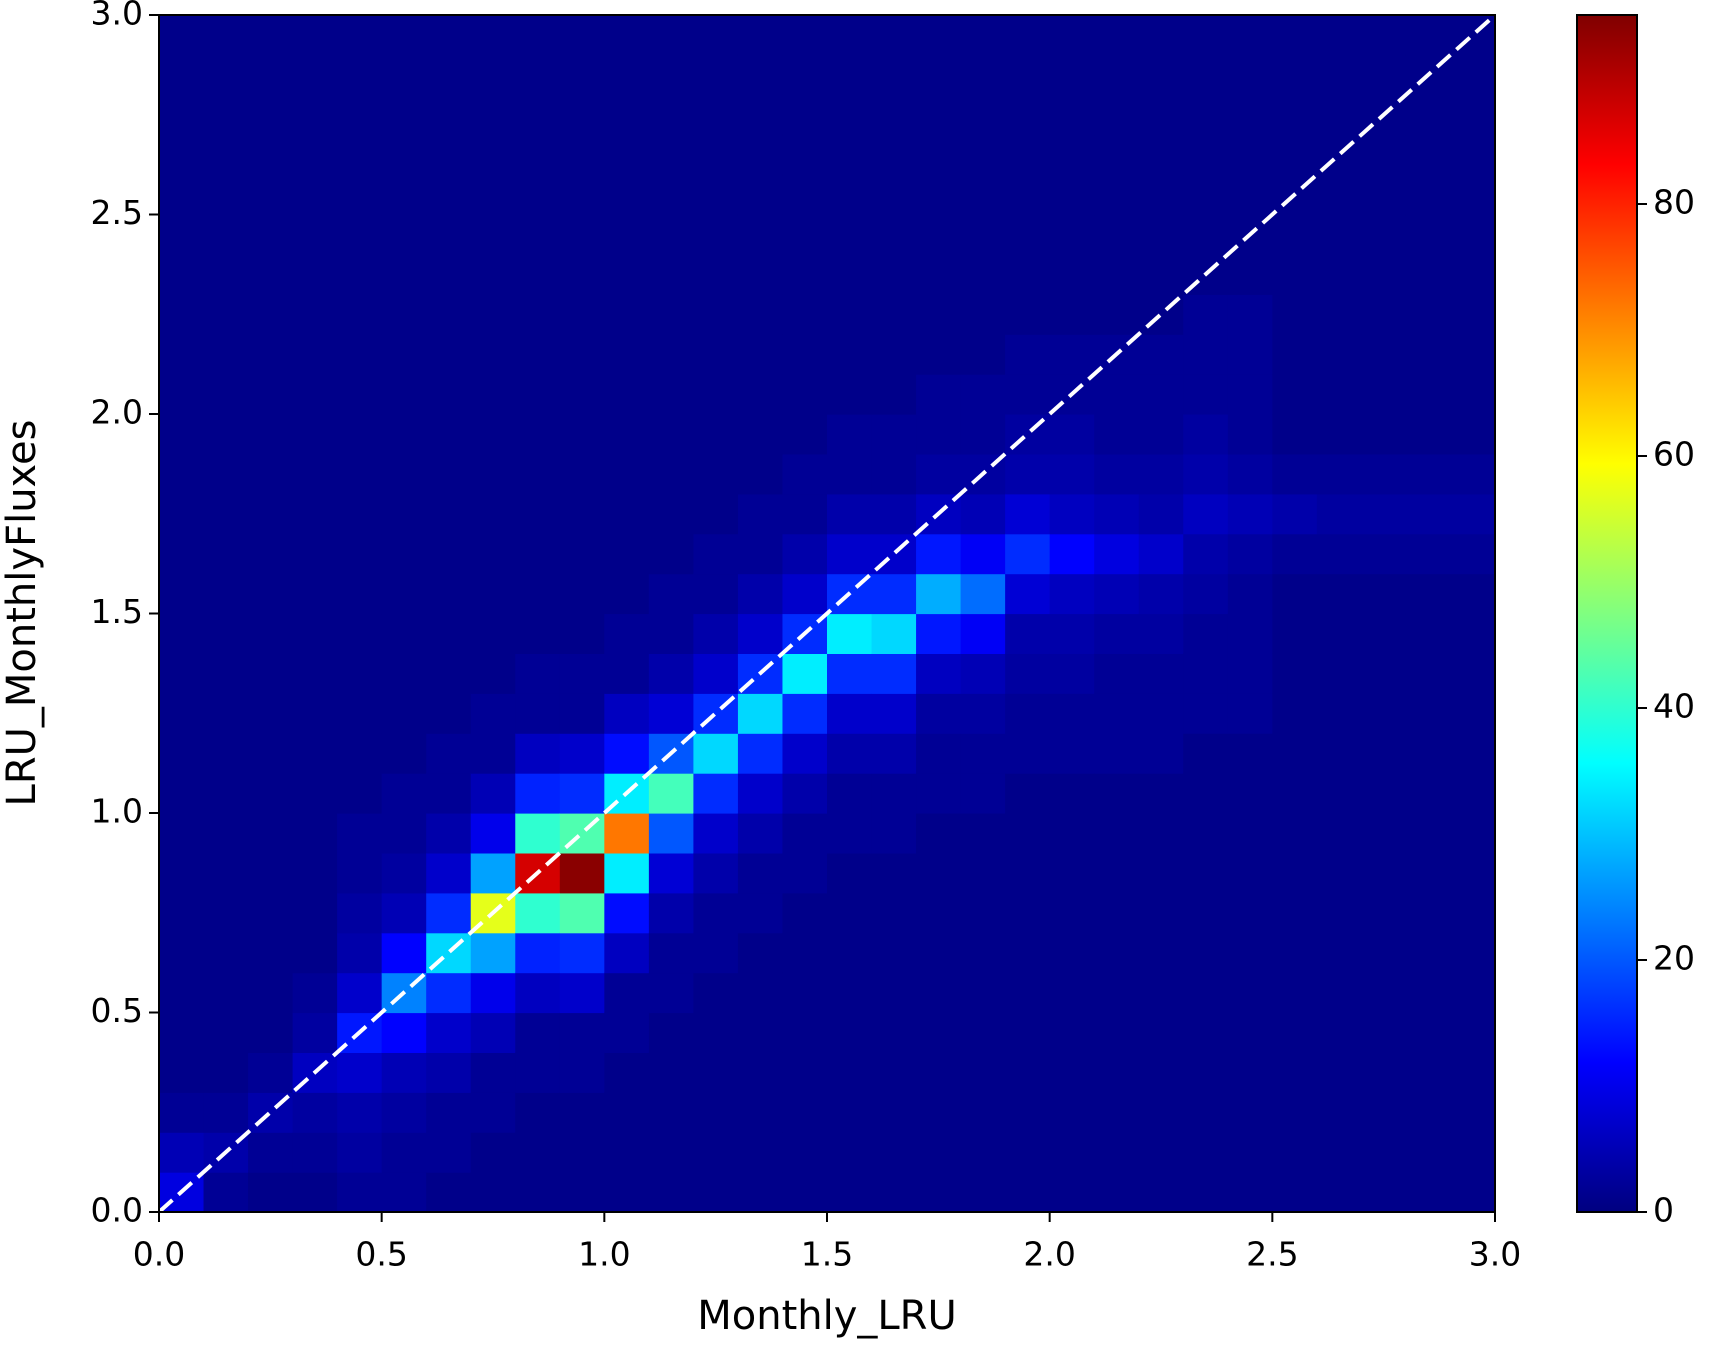 The image size is (1717, 1348). What do you see at coordinates (1674, 958) in the screenshot?
I see `colorbar-tick-label: 20` at bounding box center [1674, 958].